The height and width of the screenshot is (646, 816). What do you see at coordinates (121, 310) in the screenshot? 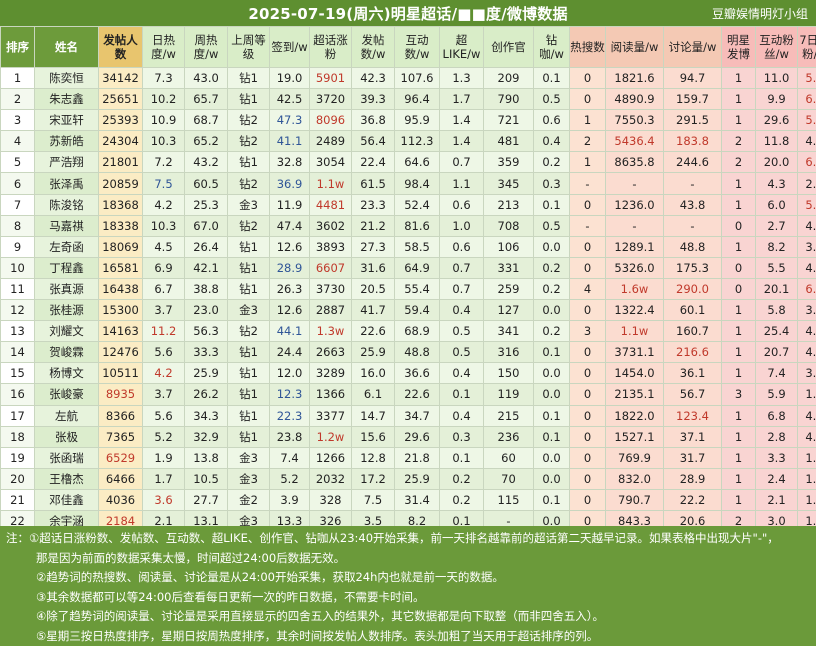
I see `table-cell: 15300` at bounding box center [121, 310].